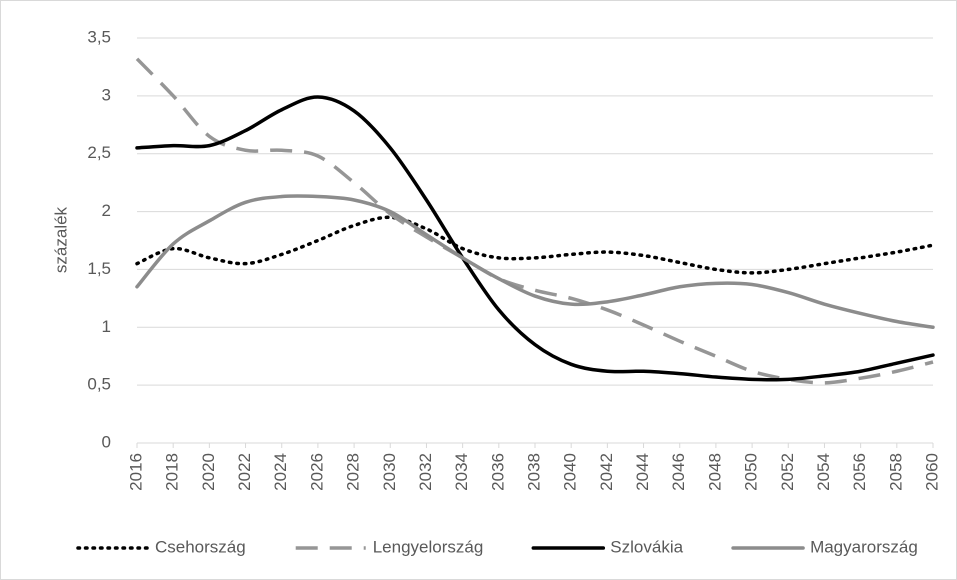 The image size is (957, 580). What do you see at coordinates (99, 36) in the screenshot?
I see `y-tick-label: 3,5` at bounding box center [99, 36].